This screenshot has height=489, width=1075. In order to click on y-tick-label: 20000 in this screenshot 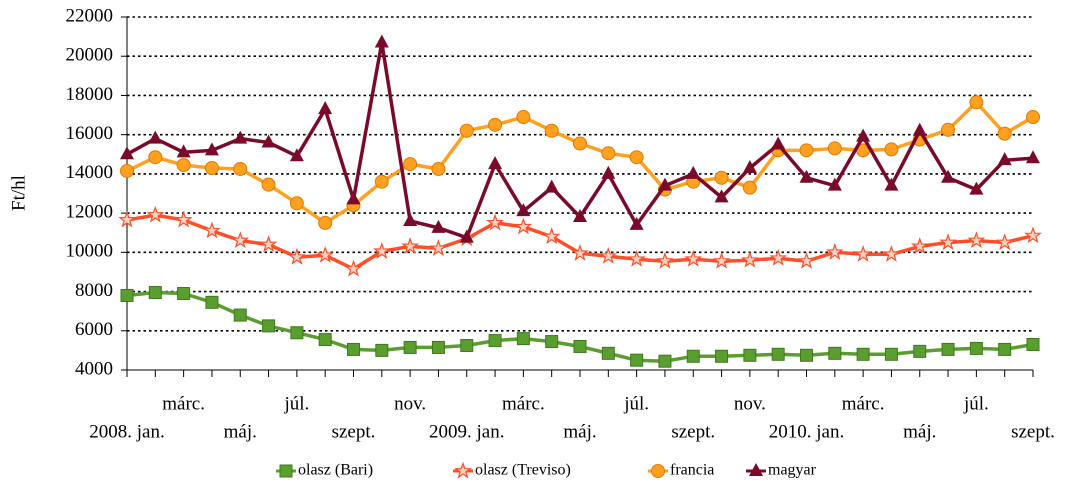, I will do `click(90, 55)`.